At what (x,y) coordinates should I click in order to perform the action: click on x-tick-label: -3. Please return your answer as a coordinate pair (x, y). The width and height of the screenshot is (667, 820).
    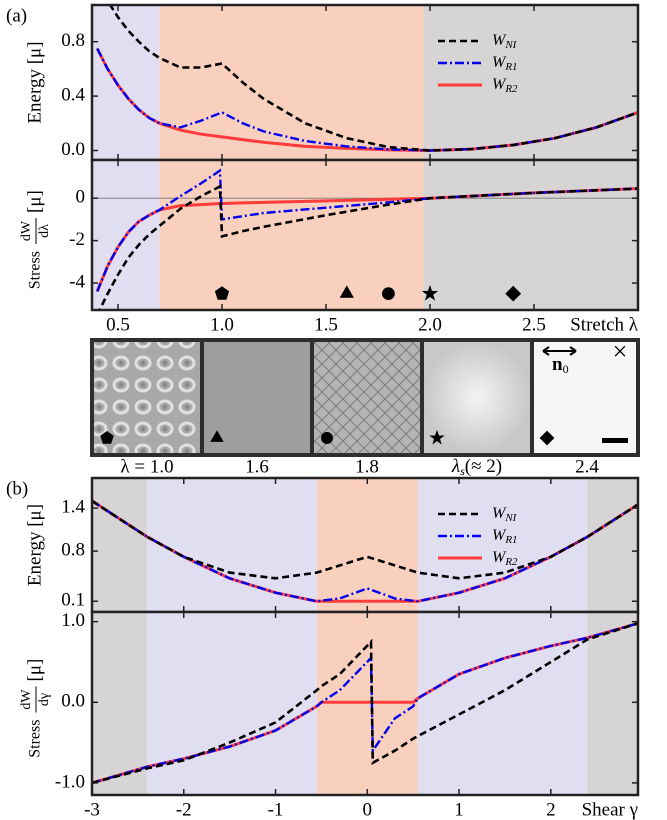
    Looking at the image, I should click on (92, 809).